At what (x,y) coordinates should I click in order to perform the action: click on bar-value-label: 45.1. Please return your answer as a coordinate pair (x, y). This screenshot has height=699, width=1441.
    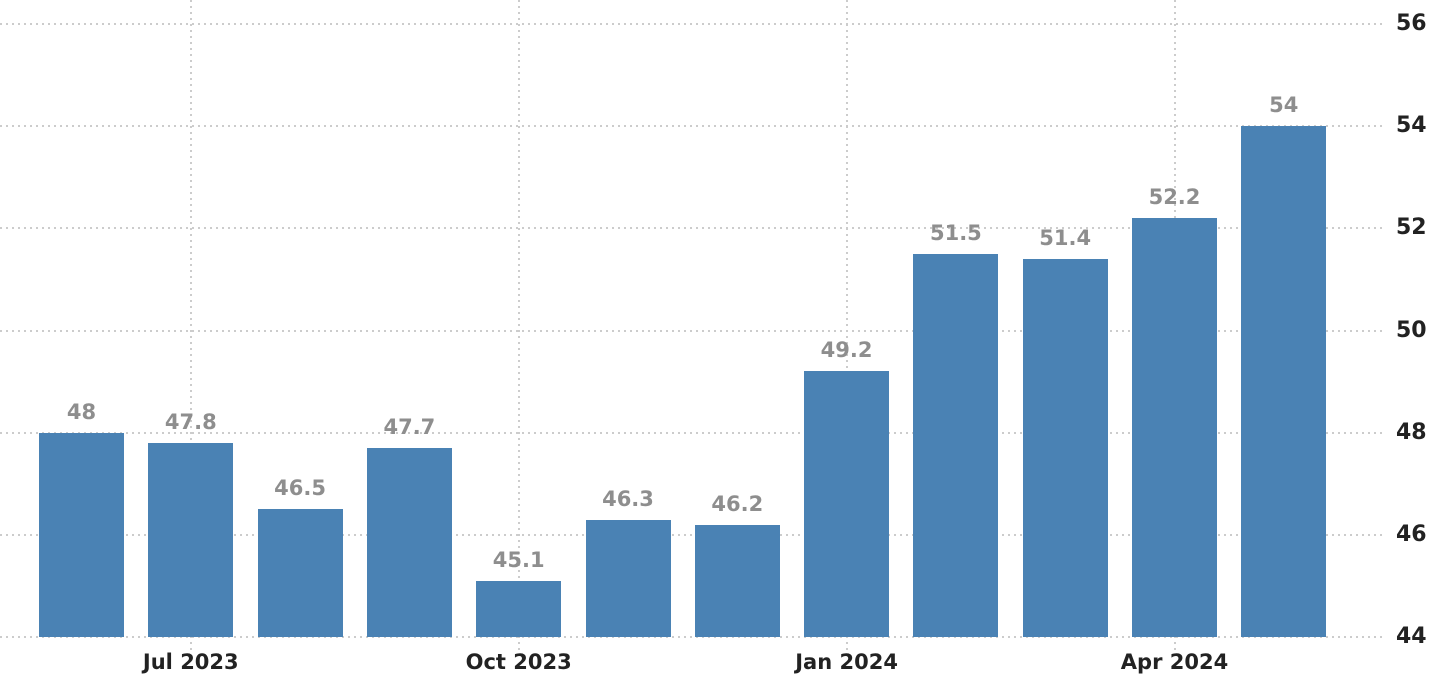
    Looking at the image, I should click on (518, 559).